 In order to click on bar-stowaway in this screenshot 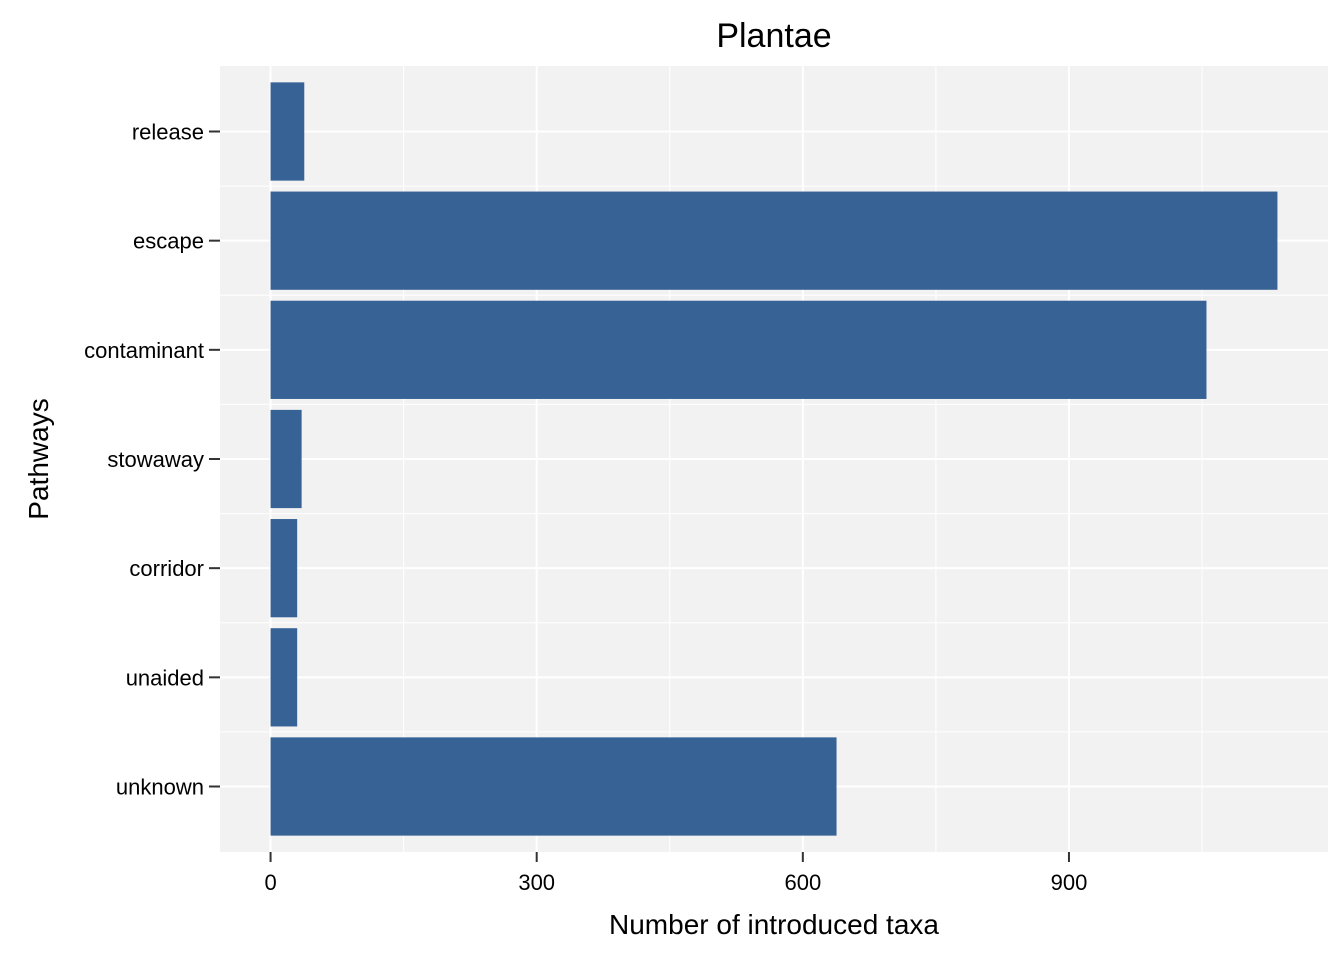, I will do `click(286, 459)`.